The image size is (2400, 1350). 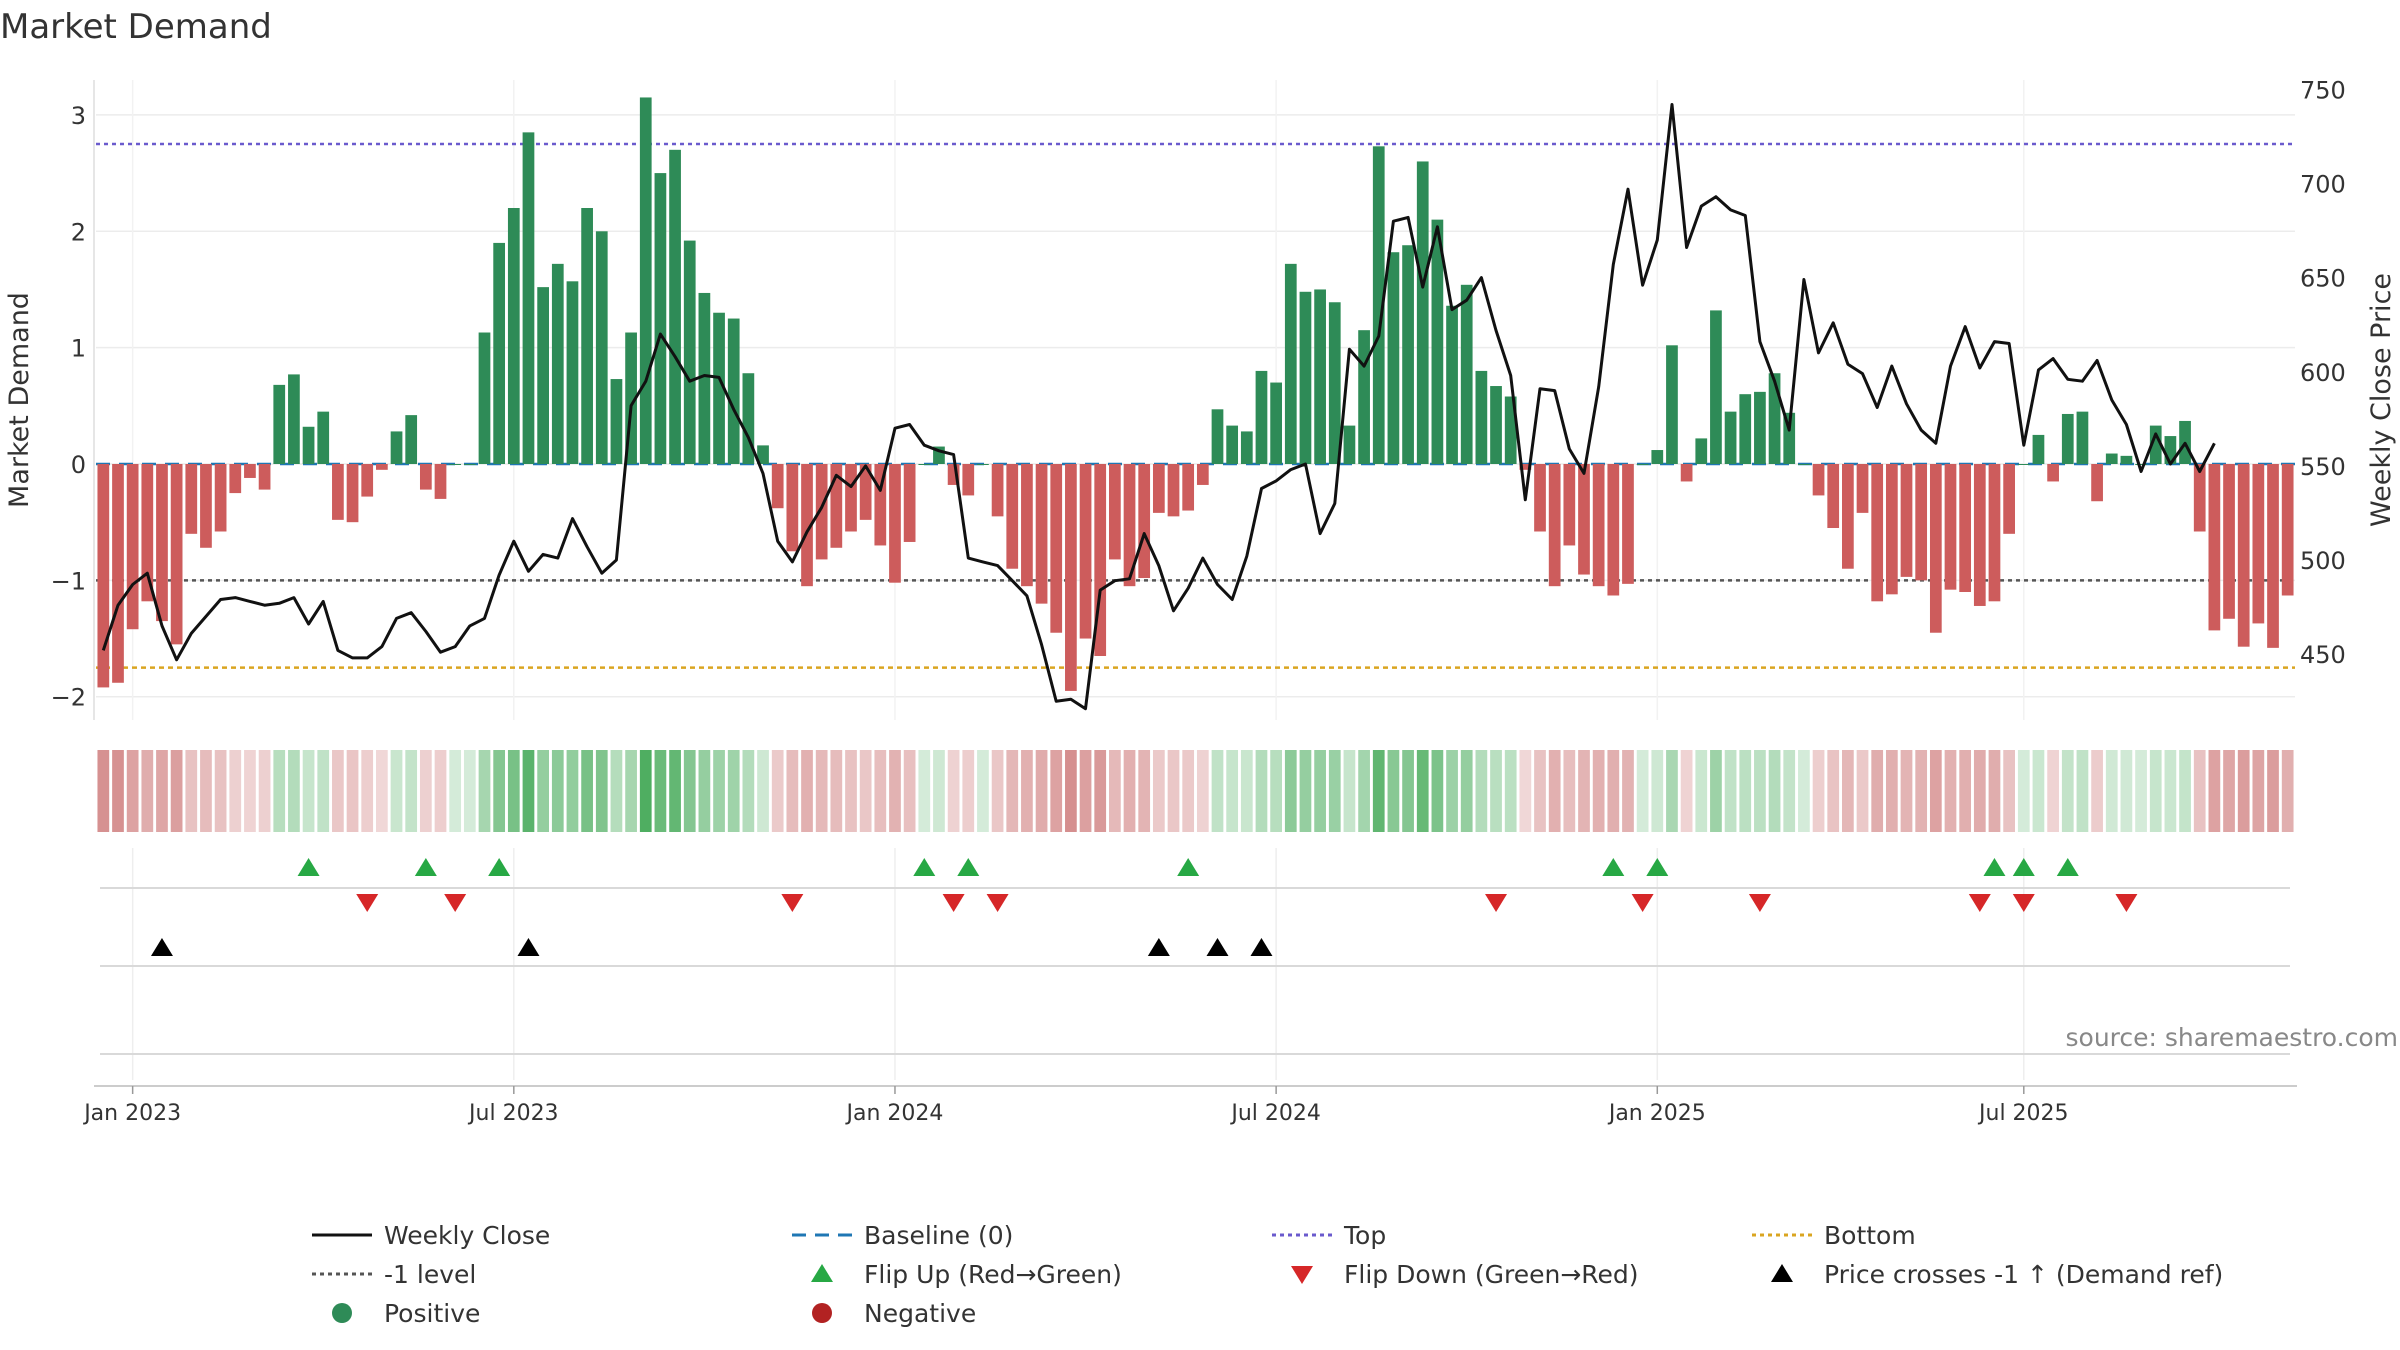 I want to click on legend-item: Baseline (0), so click(x=902, y=1235).